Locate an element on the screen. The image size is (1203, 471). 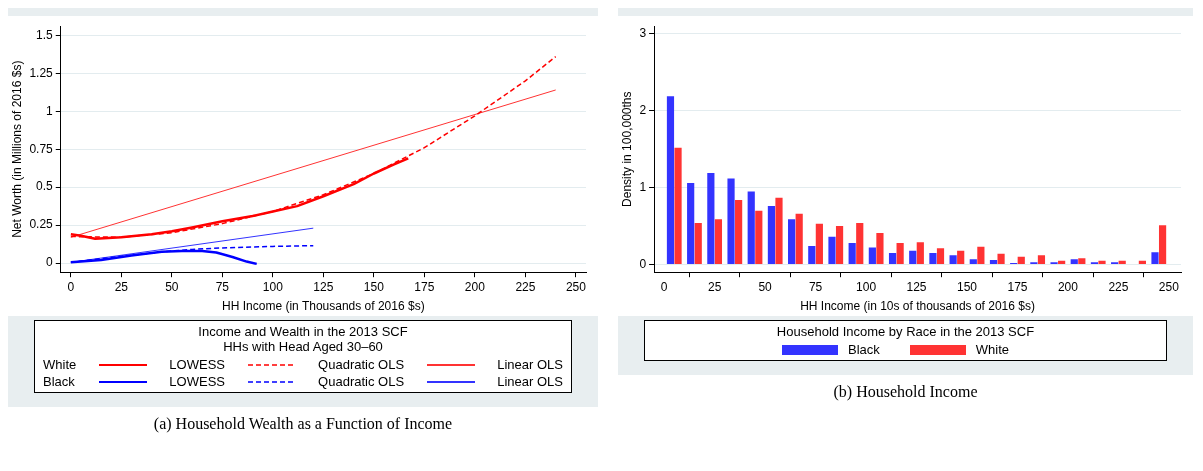
text: Black is located at coordinates (59, 381).